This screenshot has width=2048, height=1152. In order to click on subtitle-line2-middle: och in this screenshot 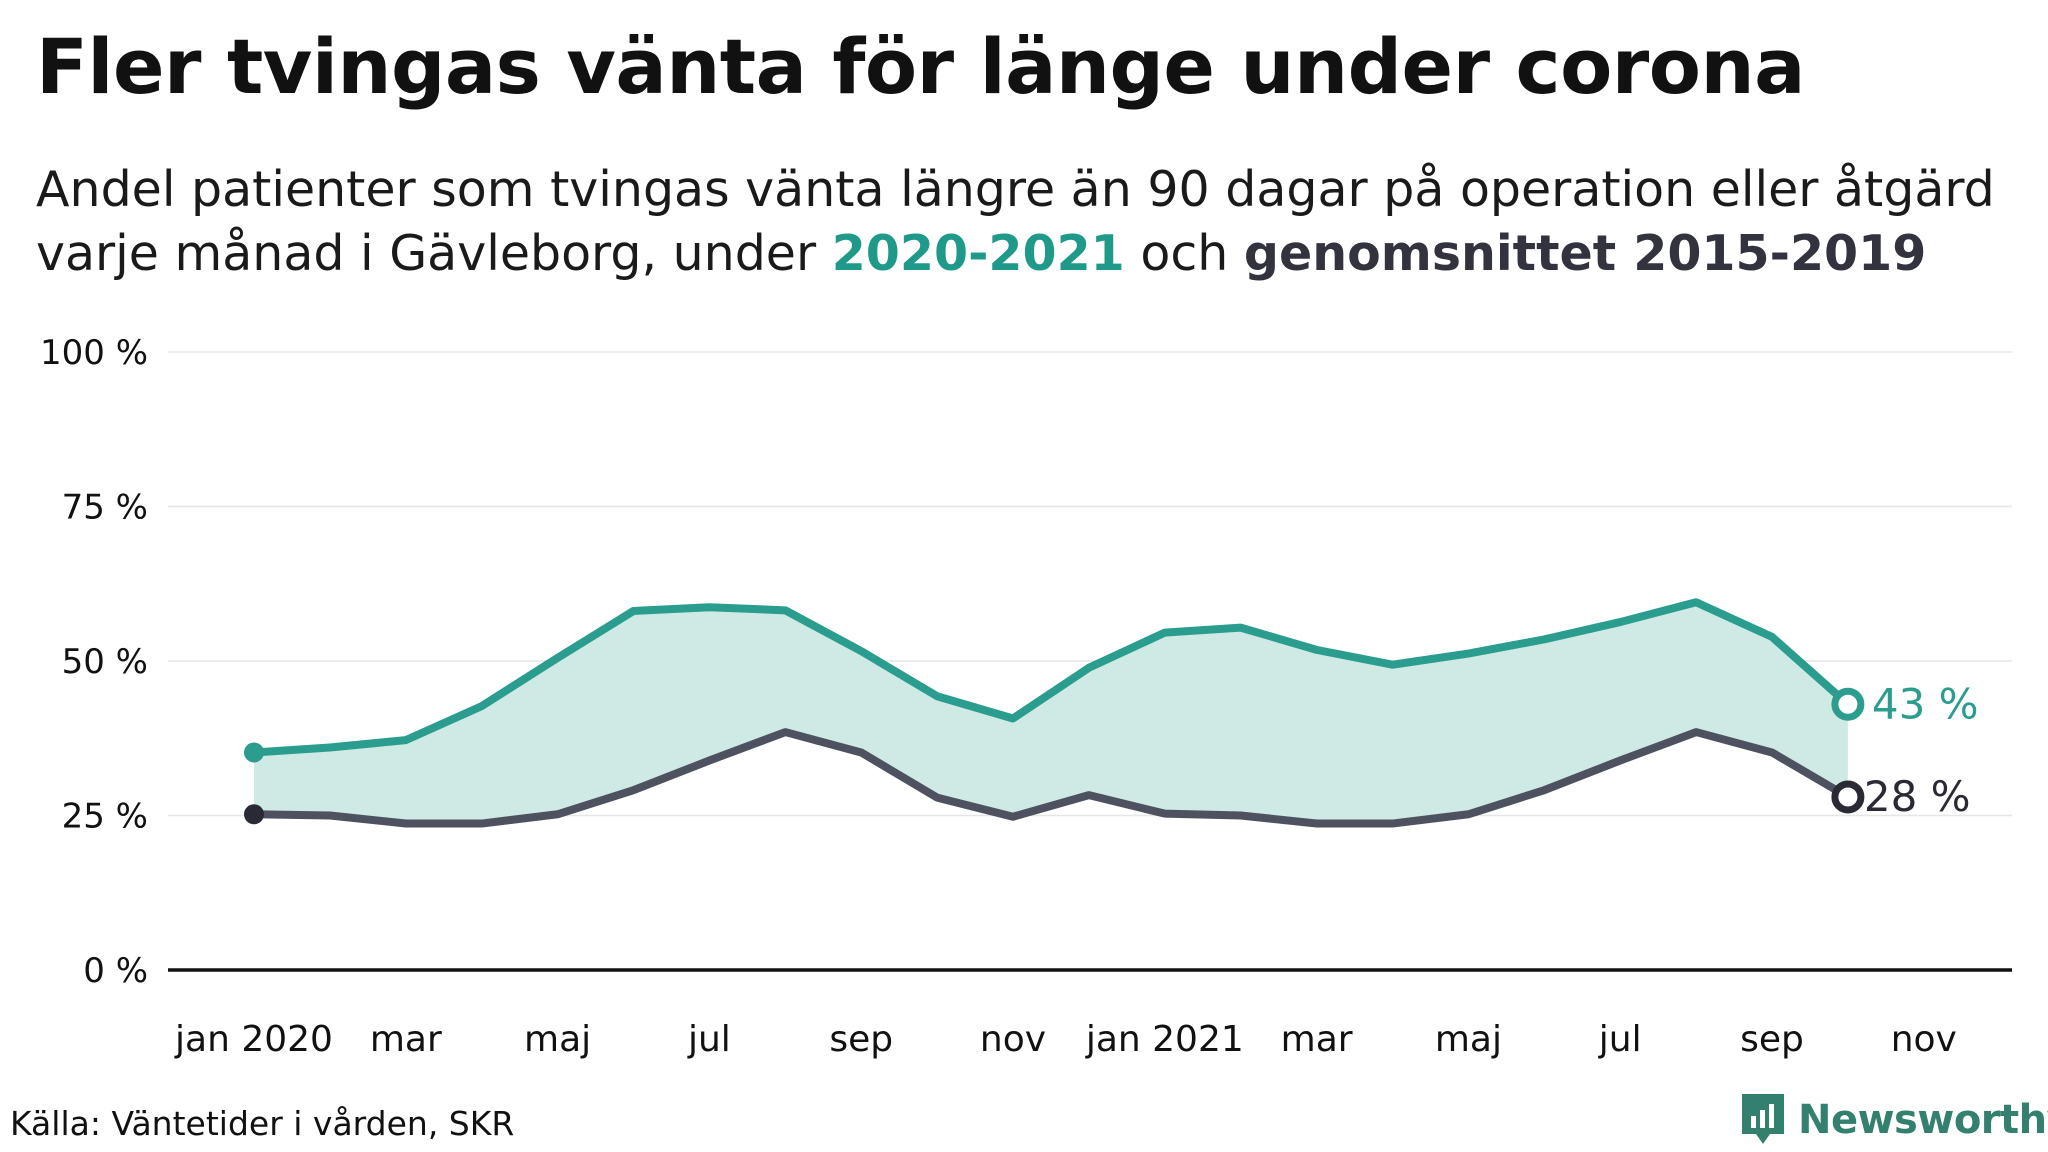, I will do `click(1184, 253)`.